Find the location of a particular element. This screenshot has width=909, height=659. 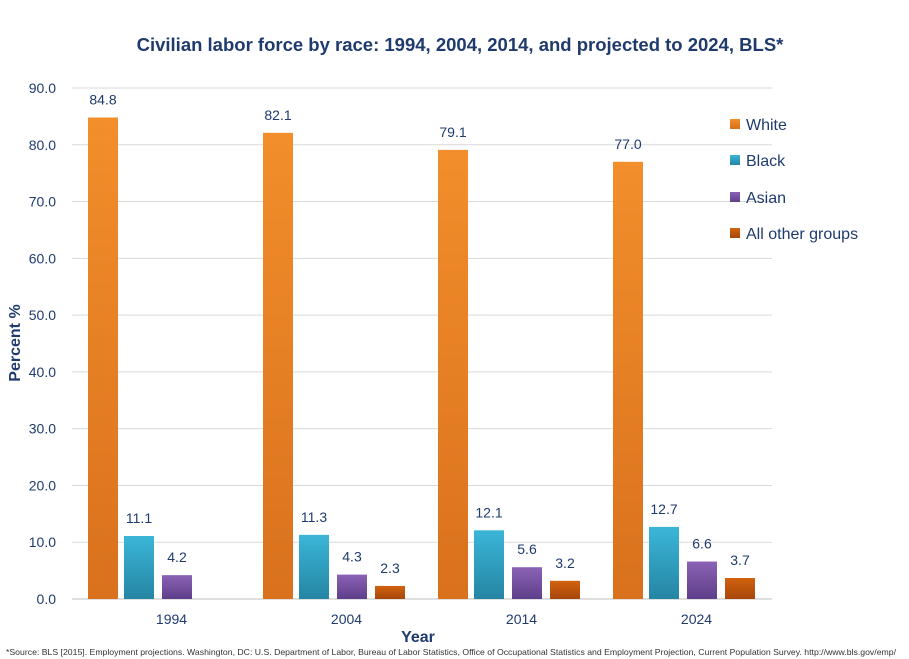

legend-label: White is located at coordinates (766, 125).